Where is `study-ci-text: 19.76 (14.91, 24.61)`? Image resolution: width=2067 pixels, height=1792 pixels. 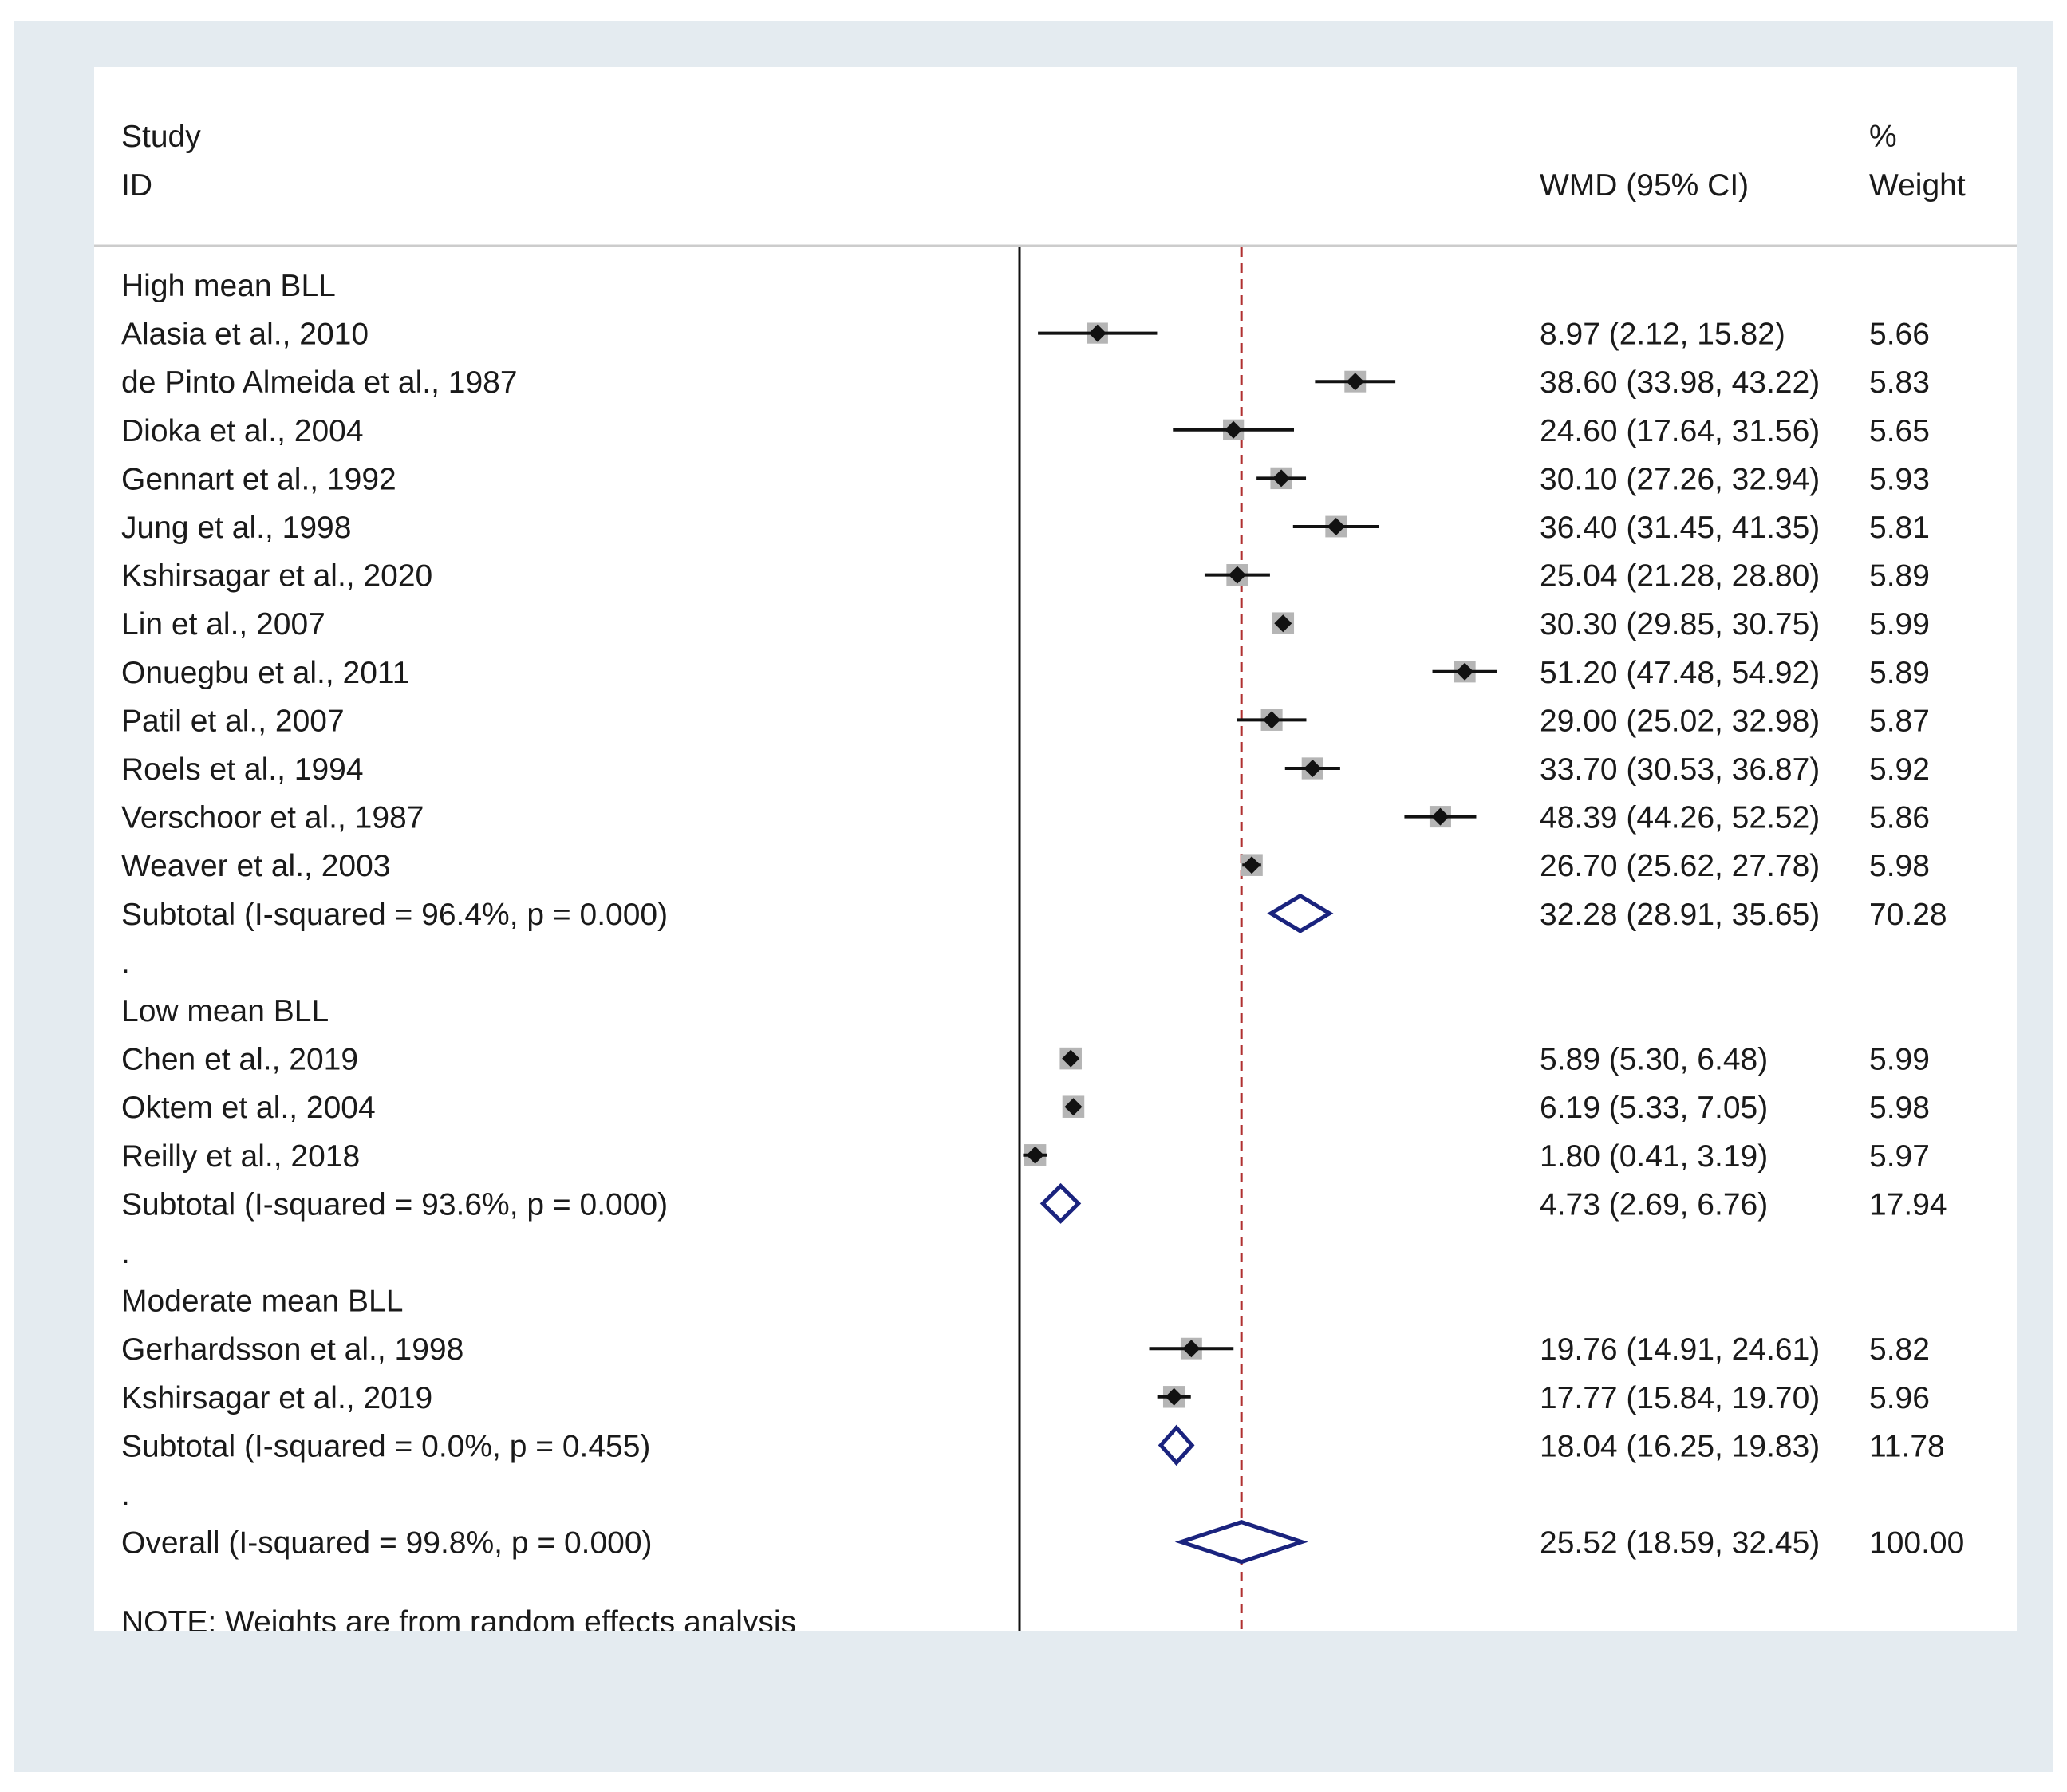
study-ci-text: 19.76 (14.91, 24.61) is located at coordinates (1680, 1349).